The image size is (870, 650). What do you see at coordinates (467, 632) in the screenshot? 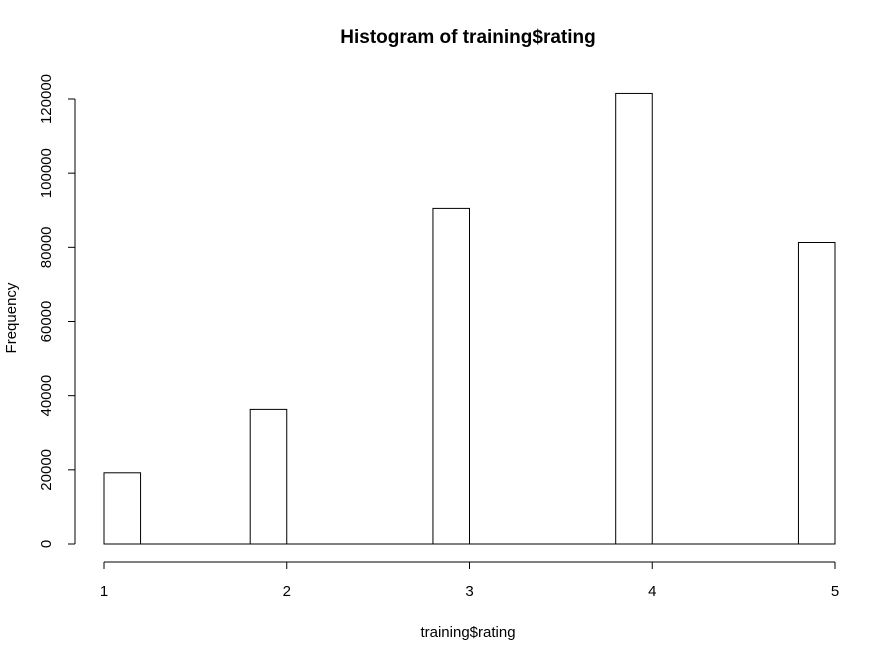
I see `x-axis-label: training$rating` at bounding box center [467, 632].